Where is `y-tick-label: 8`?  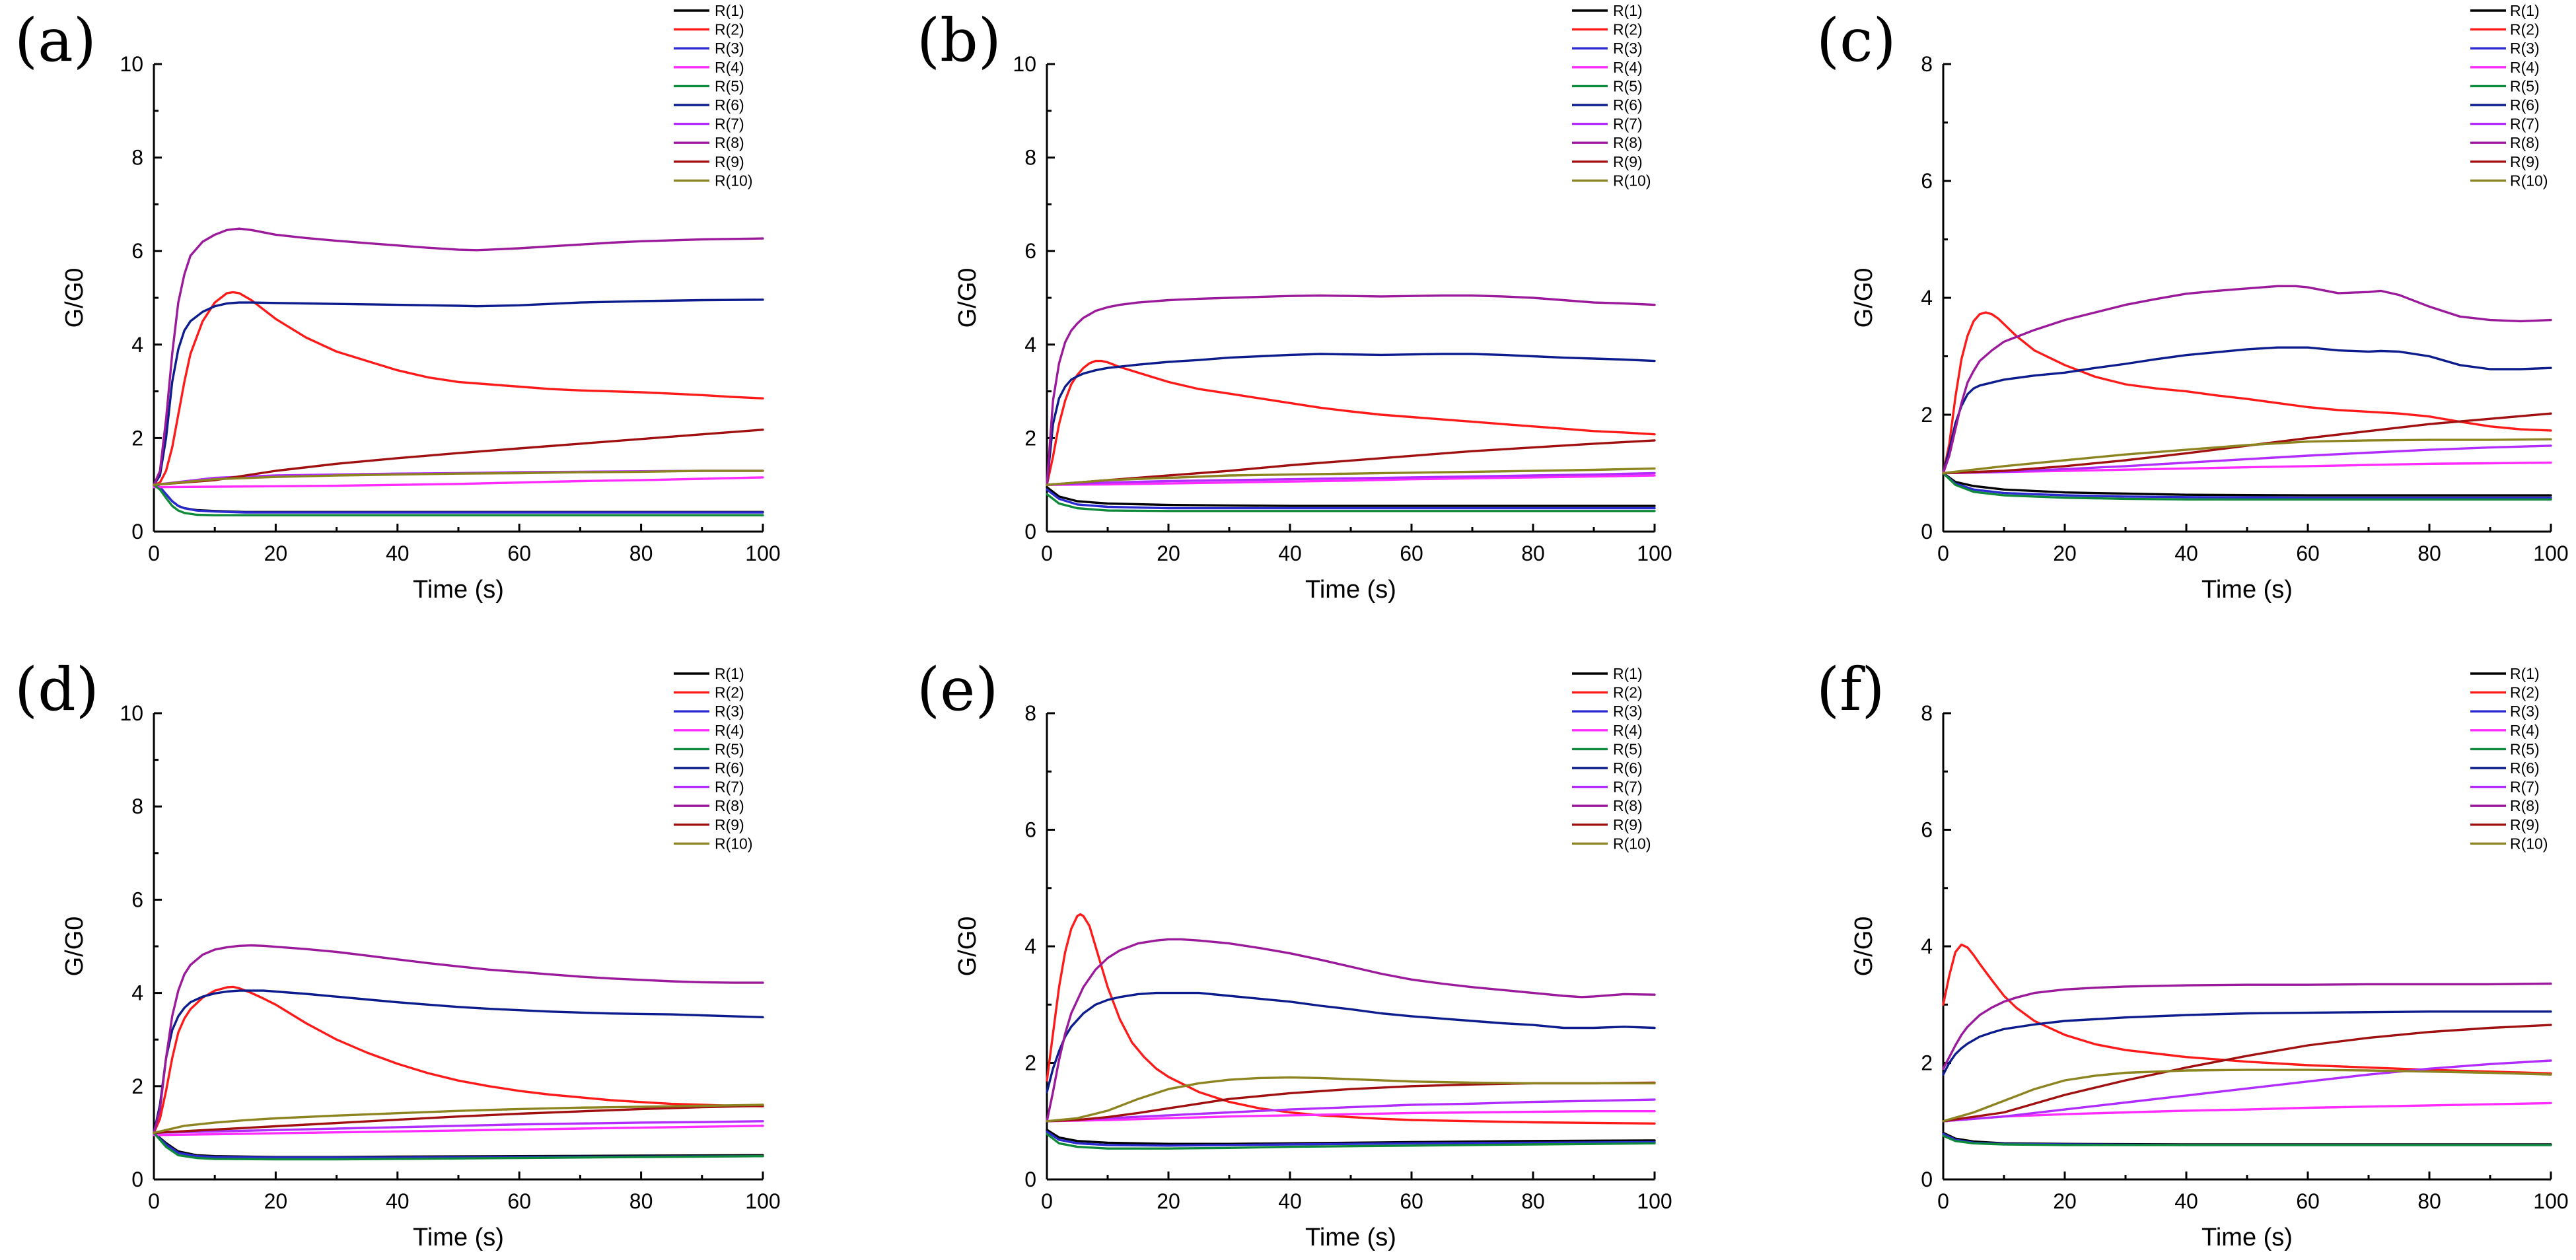 y-tick-label: 8 is located at coordinates (1030, 158).